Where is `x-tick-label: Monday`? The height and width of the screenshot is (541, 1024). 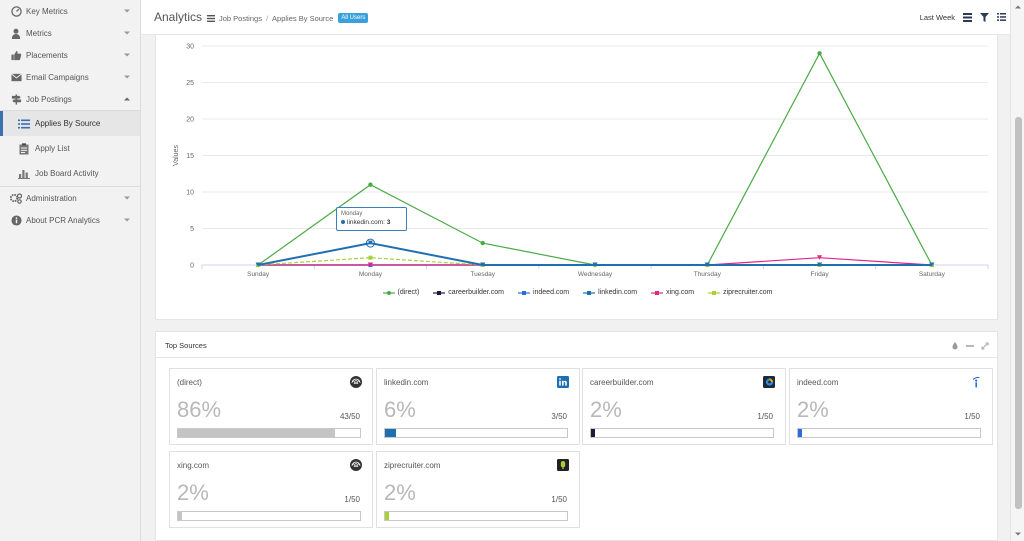 x-tick-label: Monday is located at coordinates (371, 274).